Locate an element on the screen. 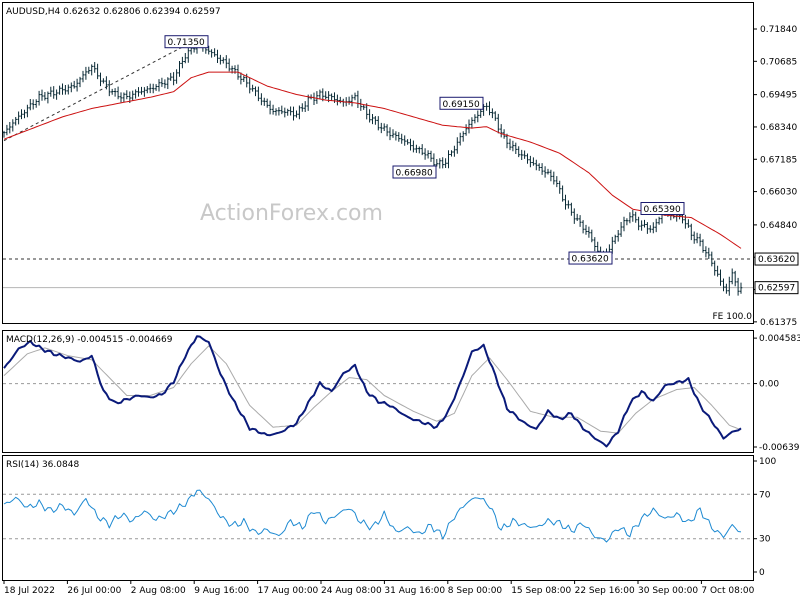 The width and height of the screenshot is (800, 600). rsi-axis-label: 100 is located at coordinates (767, 462).